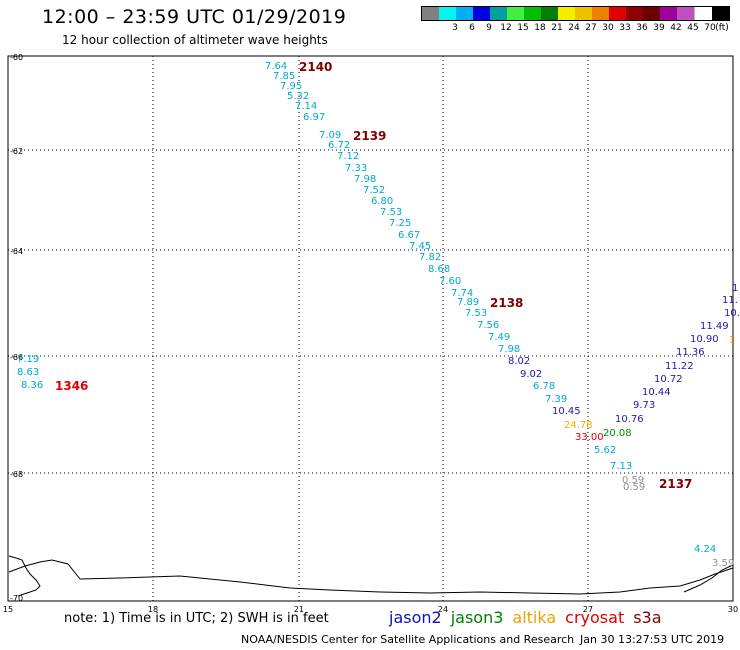  Describe the element at coordinates (732, 313) in the screenshot. I see `swh-label: 10.53` at that location.